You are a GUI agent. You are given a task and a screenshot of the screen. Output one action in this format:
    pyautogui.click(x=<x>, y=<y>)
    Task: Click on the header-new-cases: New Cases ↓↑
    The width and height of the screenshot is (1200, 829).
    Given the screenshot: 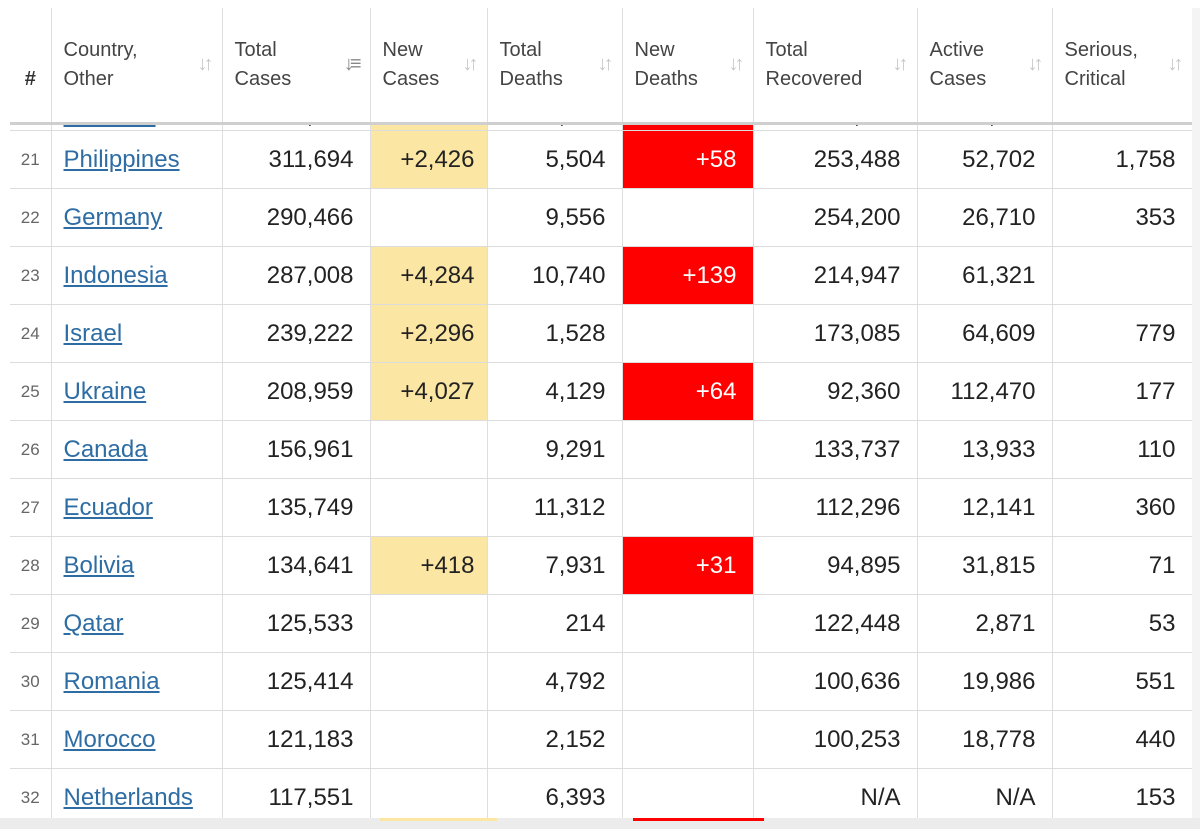 What is the action you would take?
    pyautogui.click(x=429, y=66)
    